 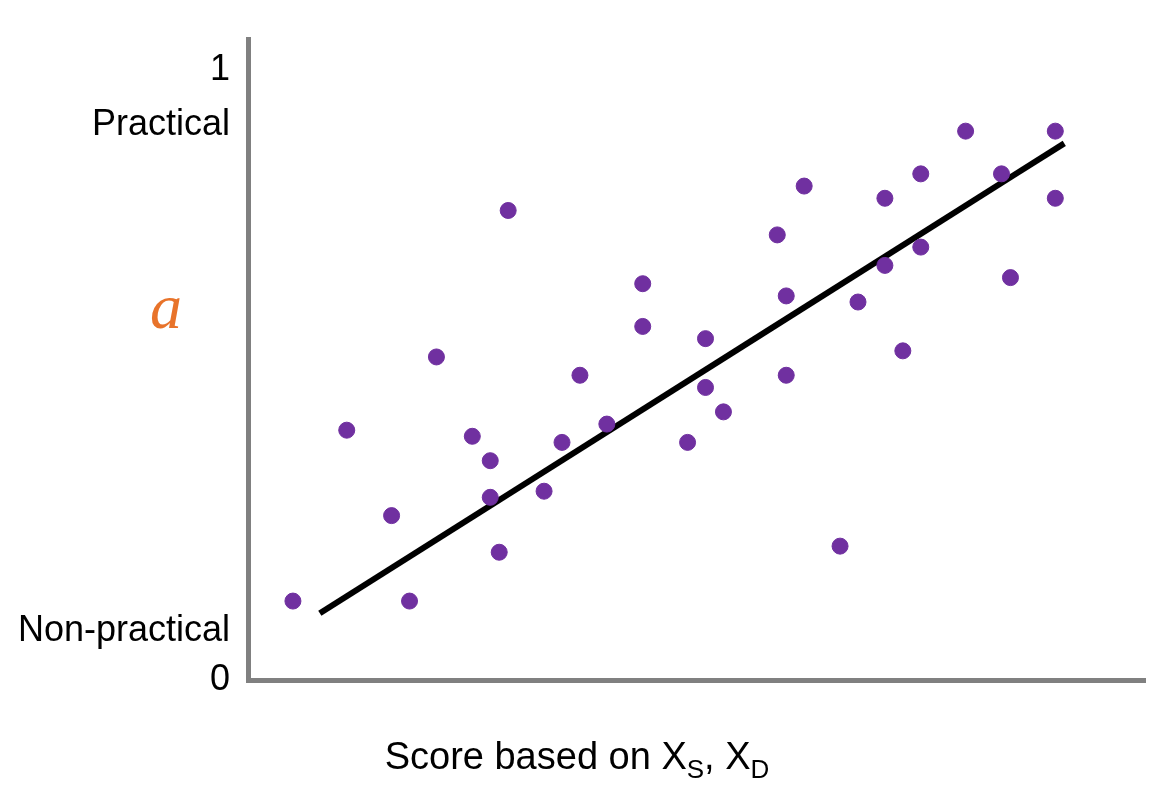 I want to click on y-tick-label: Practical, so click(x=161, y=122).